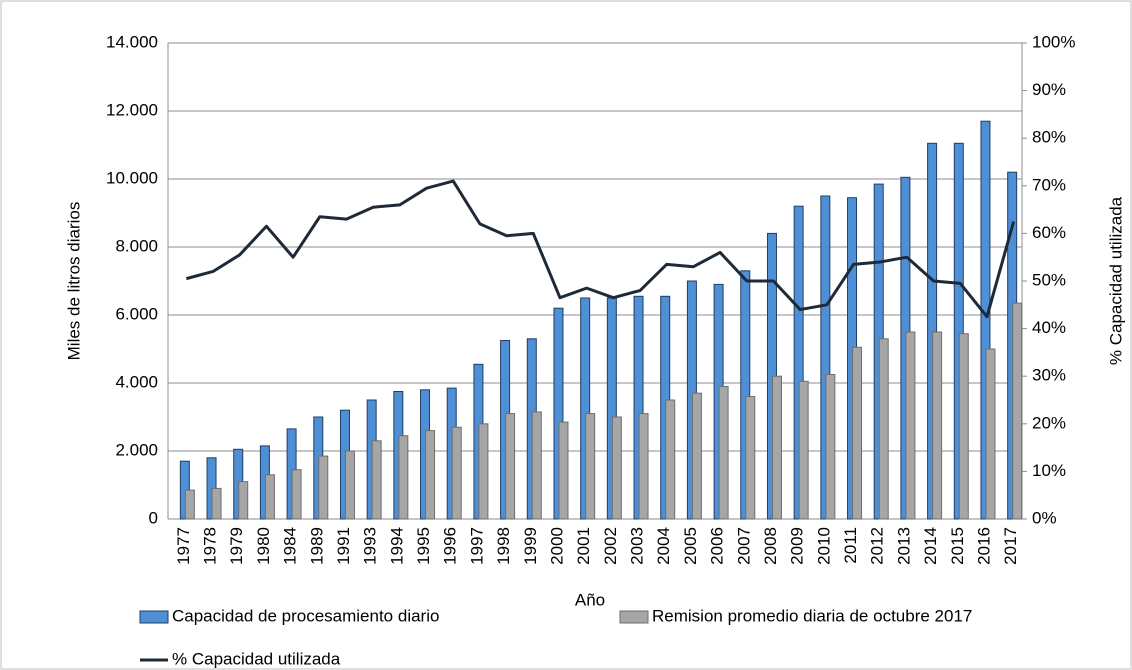  Describe the element at coordinates (423, 546) in the screenshot. I see `x-tick-label: 1995` at that location.